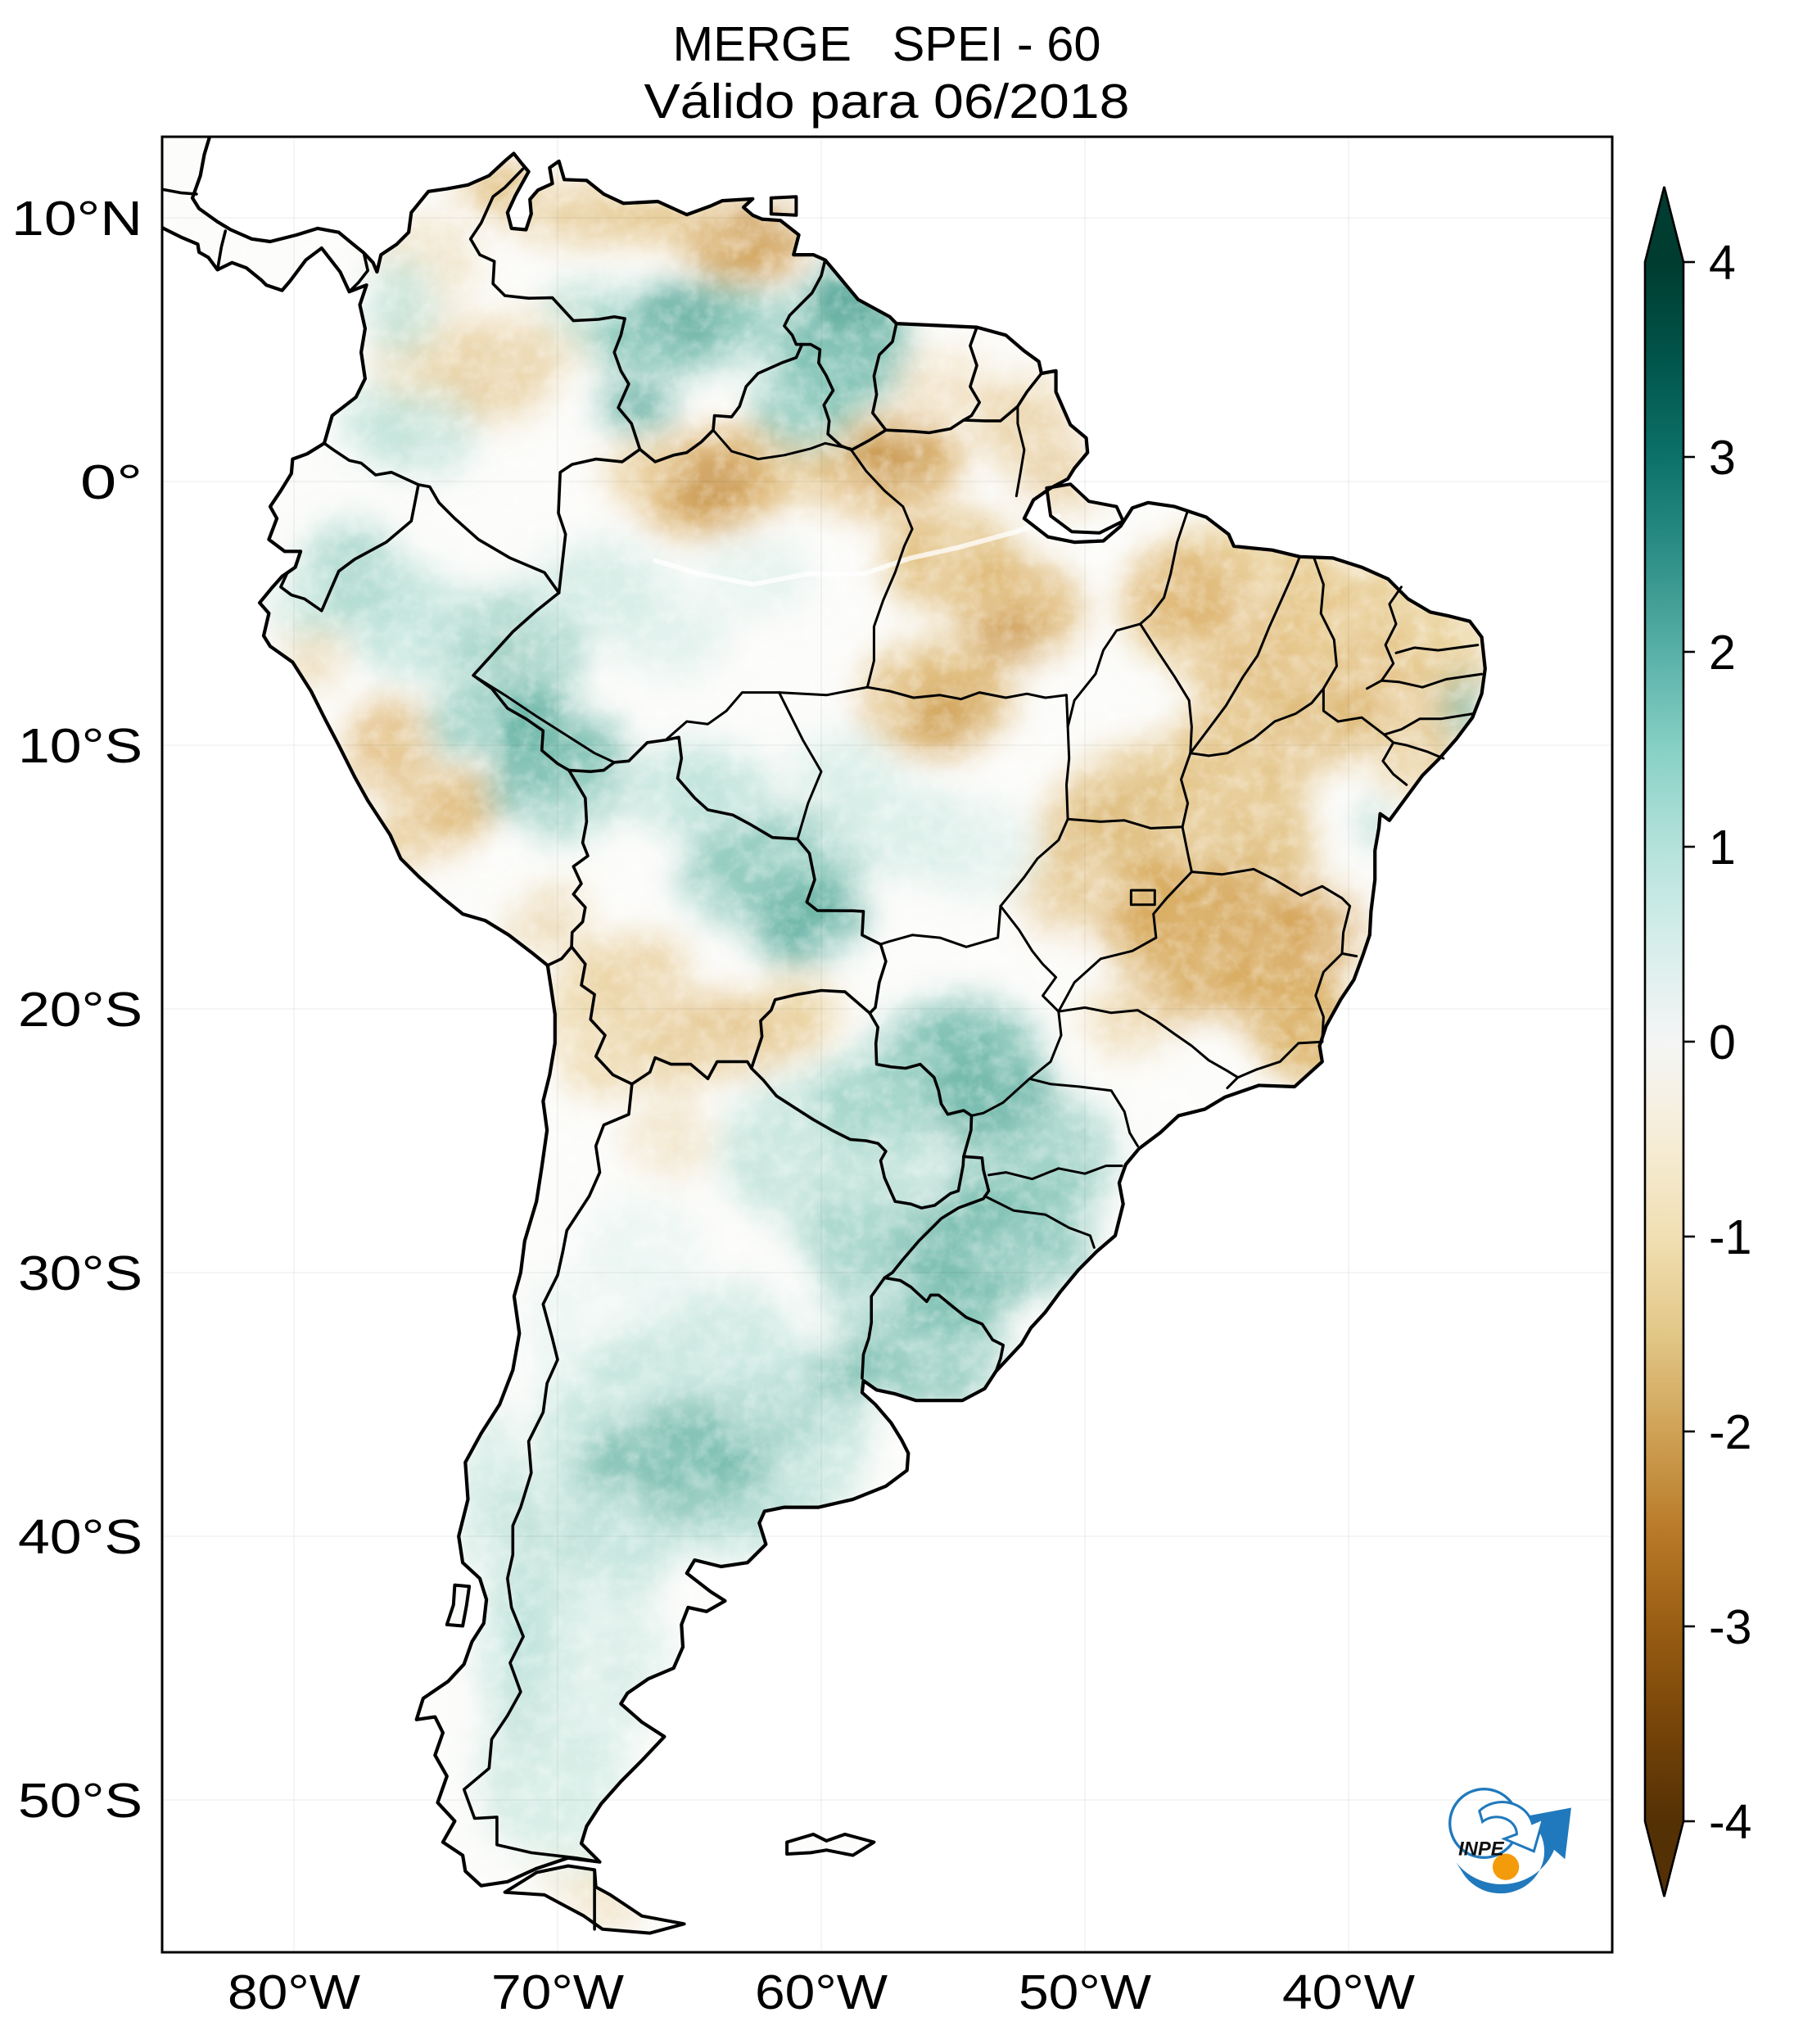  Describe the element at coordinates (80, 1273) in the screenshot. I see `svg-text: 30°S` at that location.